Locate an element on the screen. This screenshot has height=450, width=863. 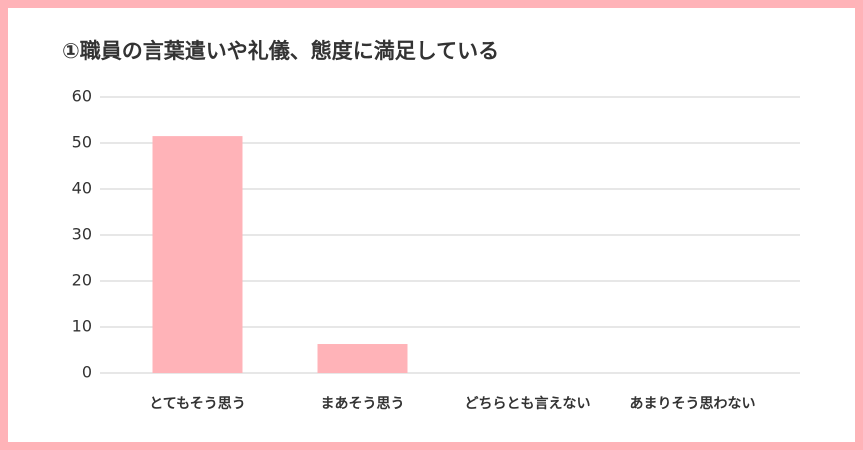
y-tick-label: 0 is located at coordinates (87, 372).